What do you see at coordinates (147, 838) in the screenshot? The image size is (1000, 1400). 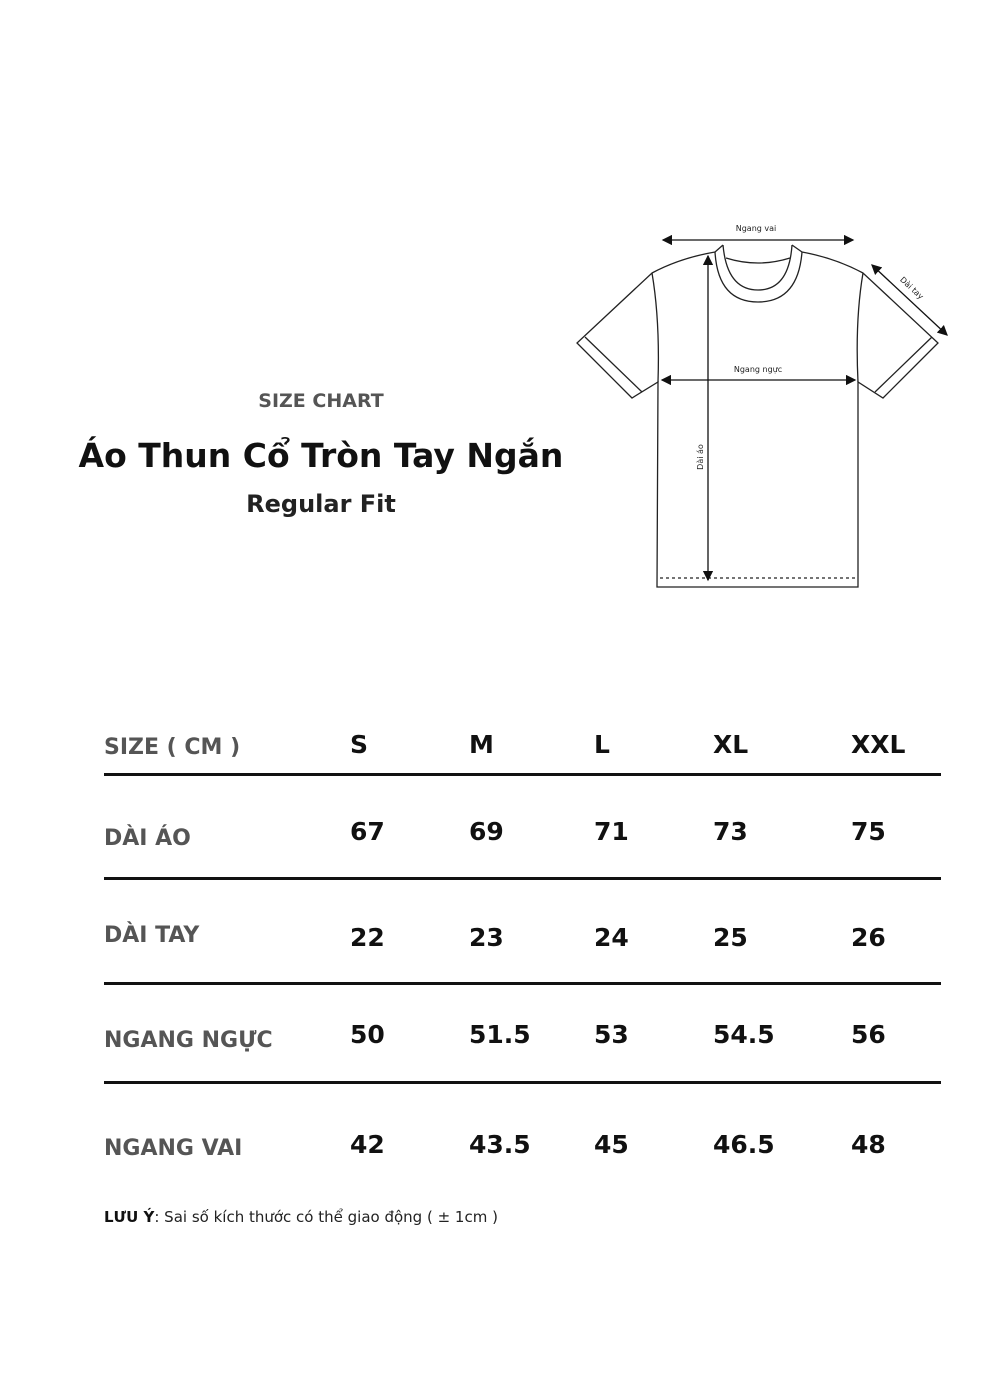 I see `row-label: DÀI ÁO` at bounding box center [147, 838].